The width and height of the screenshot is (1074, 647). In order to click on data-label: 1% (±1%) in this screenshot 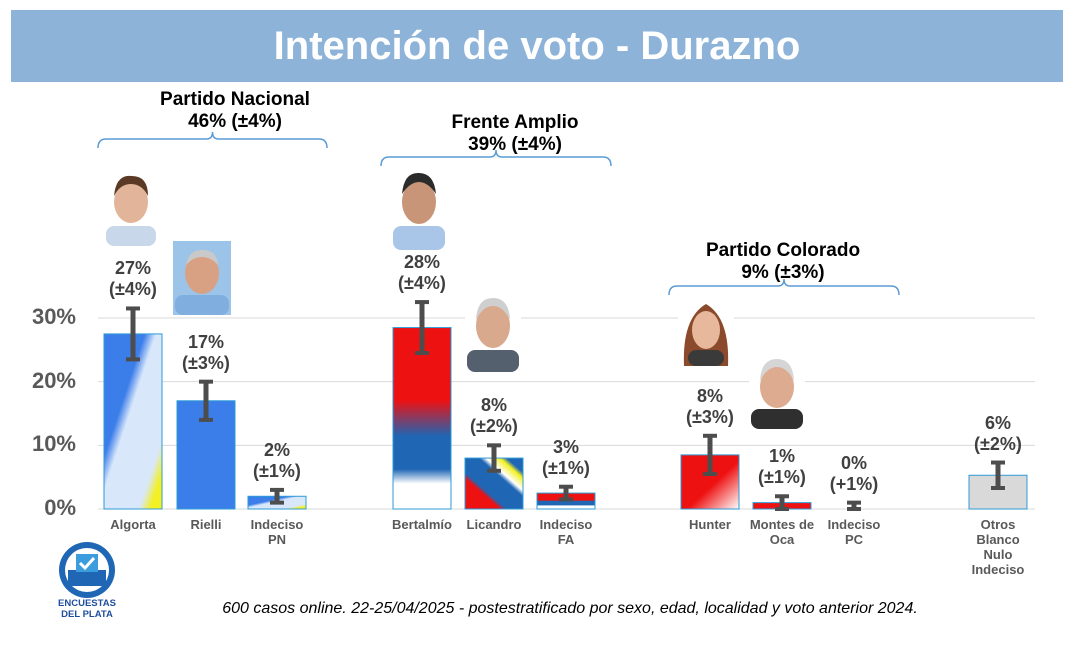, I will do `click(782, 467)`.